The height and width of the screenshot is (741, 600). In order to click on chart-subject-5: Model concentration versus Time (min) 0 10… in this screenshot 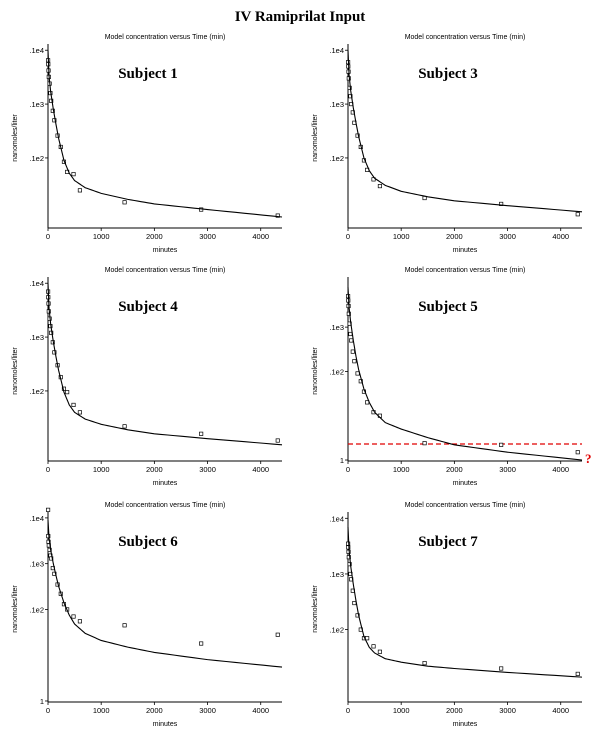, I will do `click(452, 377)`.